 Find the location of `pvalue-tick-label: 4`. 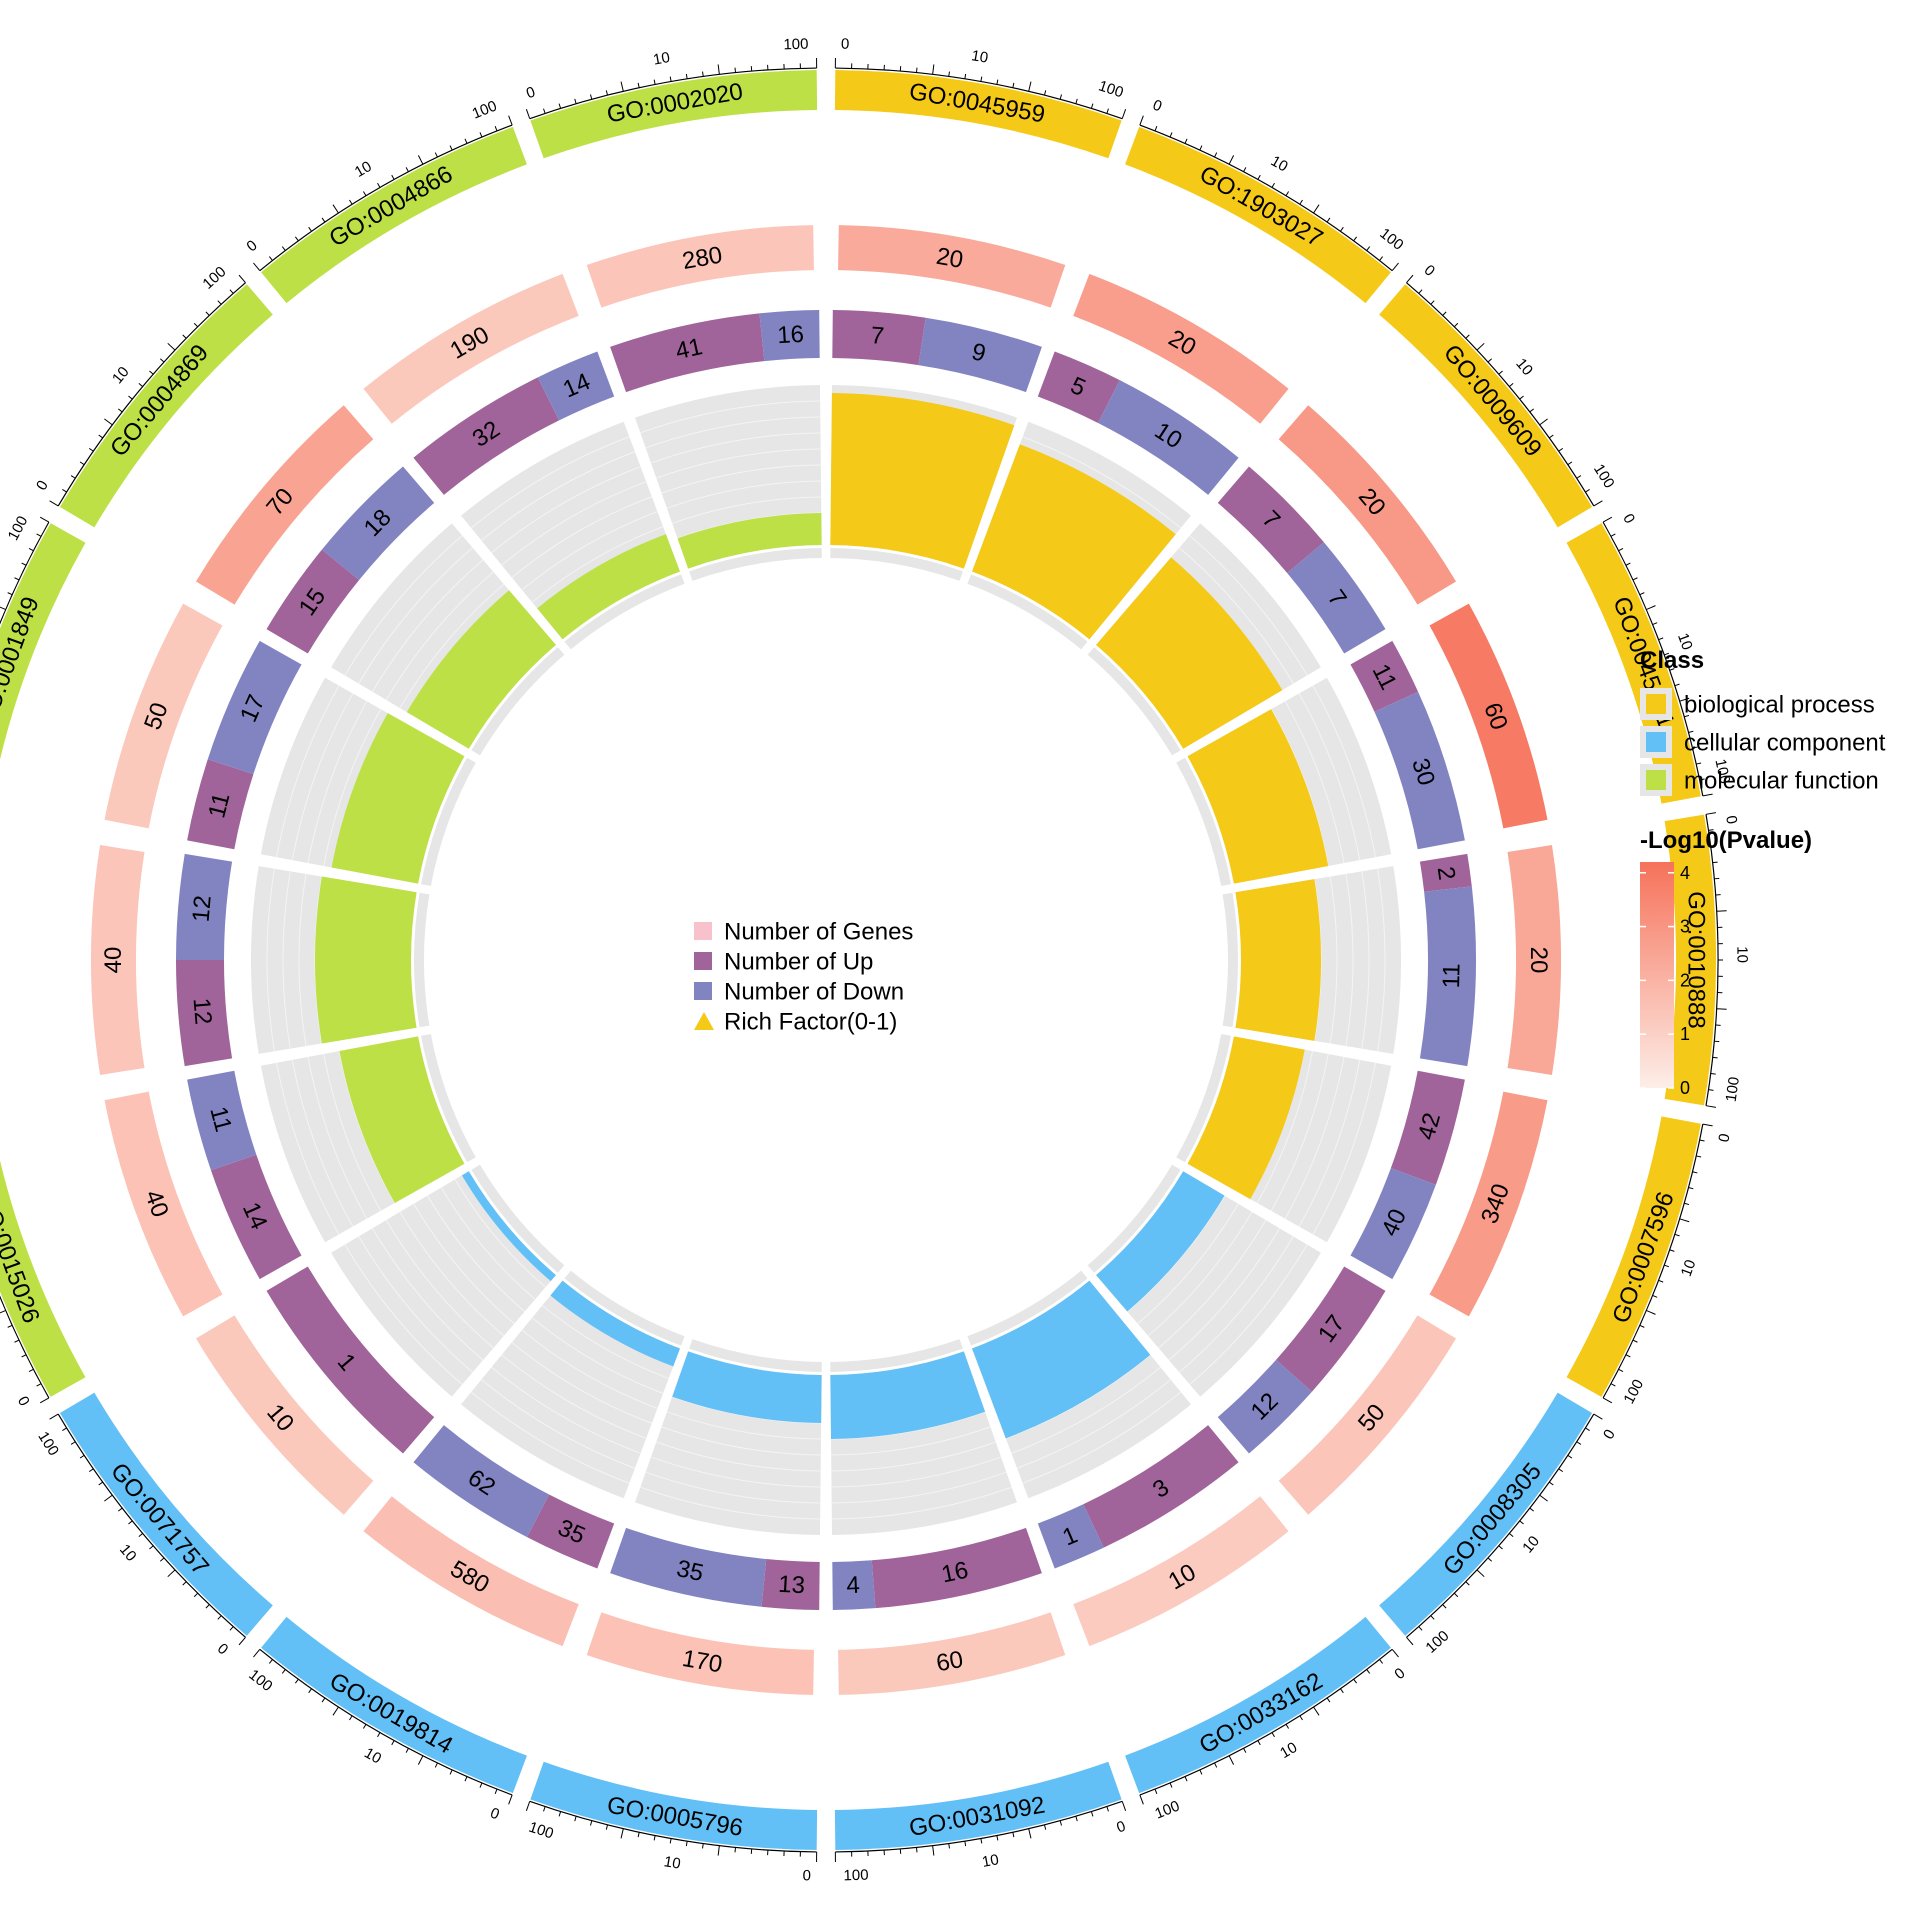

pvalue-tick-label: 4 is located at coordinates (1685, 873).